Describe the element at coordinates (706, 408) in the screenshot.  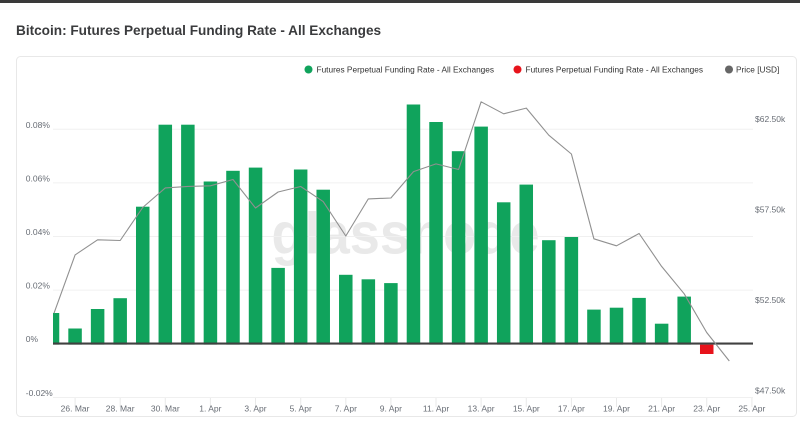
I see `svg-text: 23. Apr` at that location.